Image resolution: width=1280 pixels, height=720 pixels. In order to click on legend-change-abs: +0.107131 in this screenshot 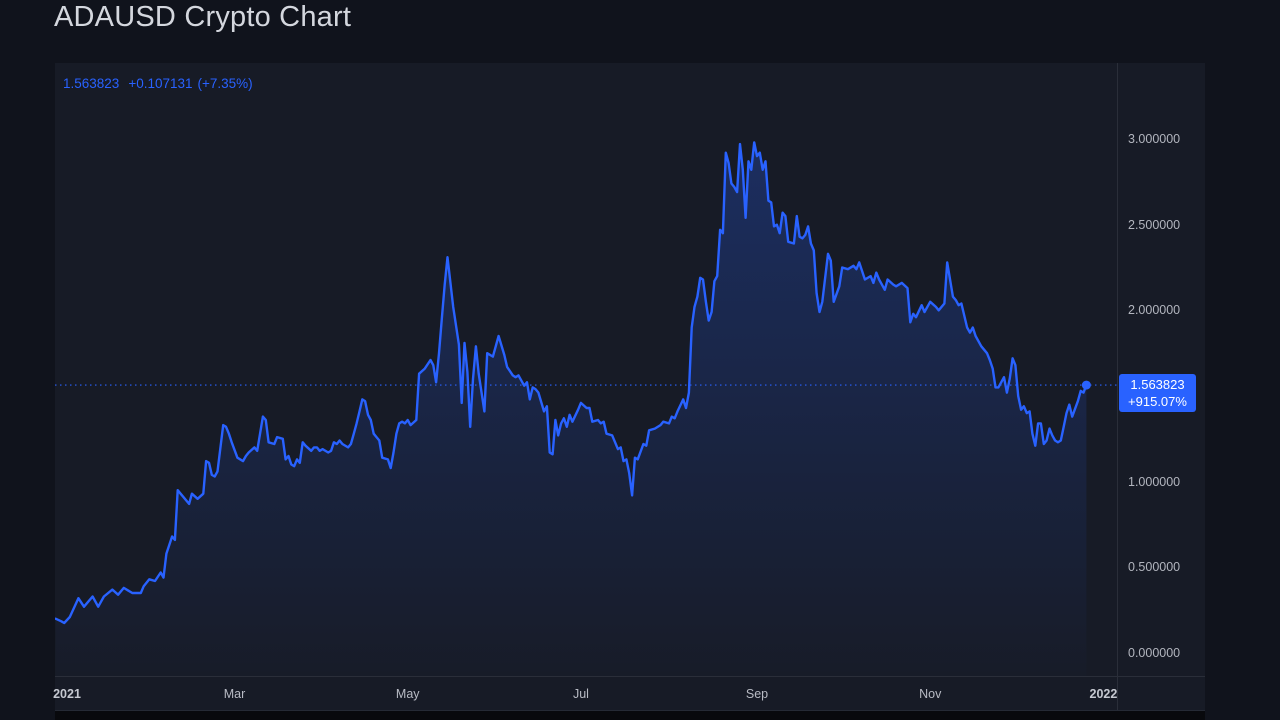, I will do `click(160, 83)`.